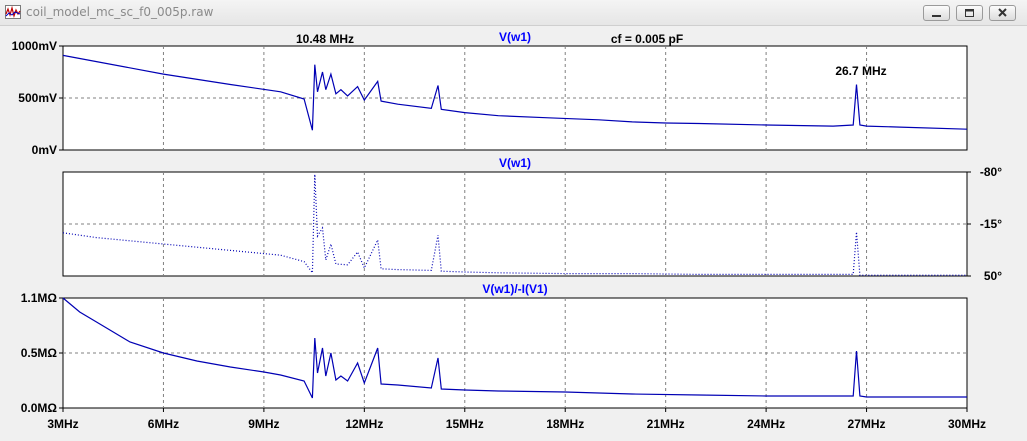  What do you see at coordinates (263, 424) in the screenshot?
I see `x-tick-label: 9MHz` at bounding box center [263, 424].